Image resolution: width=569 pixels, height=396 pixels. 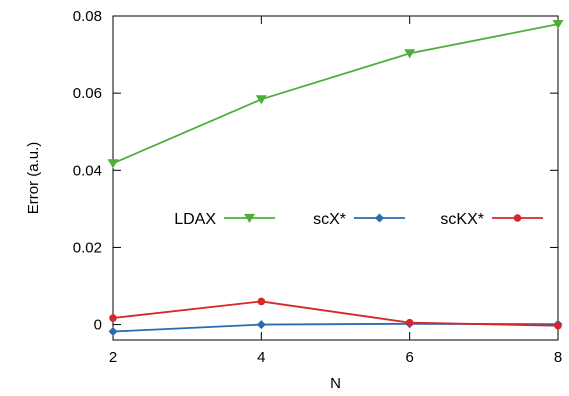 What do you see at coordinates (409, 357) in the screenshot?
I see `x-tick-label: 6` at bounding box center [409, 357].